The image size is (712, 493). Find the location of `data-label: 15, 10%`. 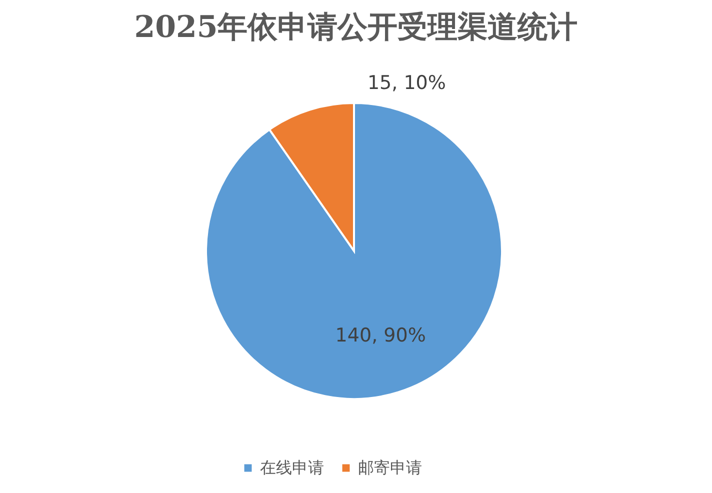

data-label: 15, 10% is located at coordinates (406, 83).